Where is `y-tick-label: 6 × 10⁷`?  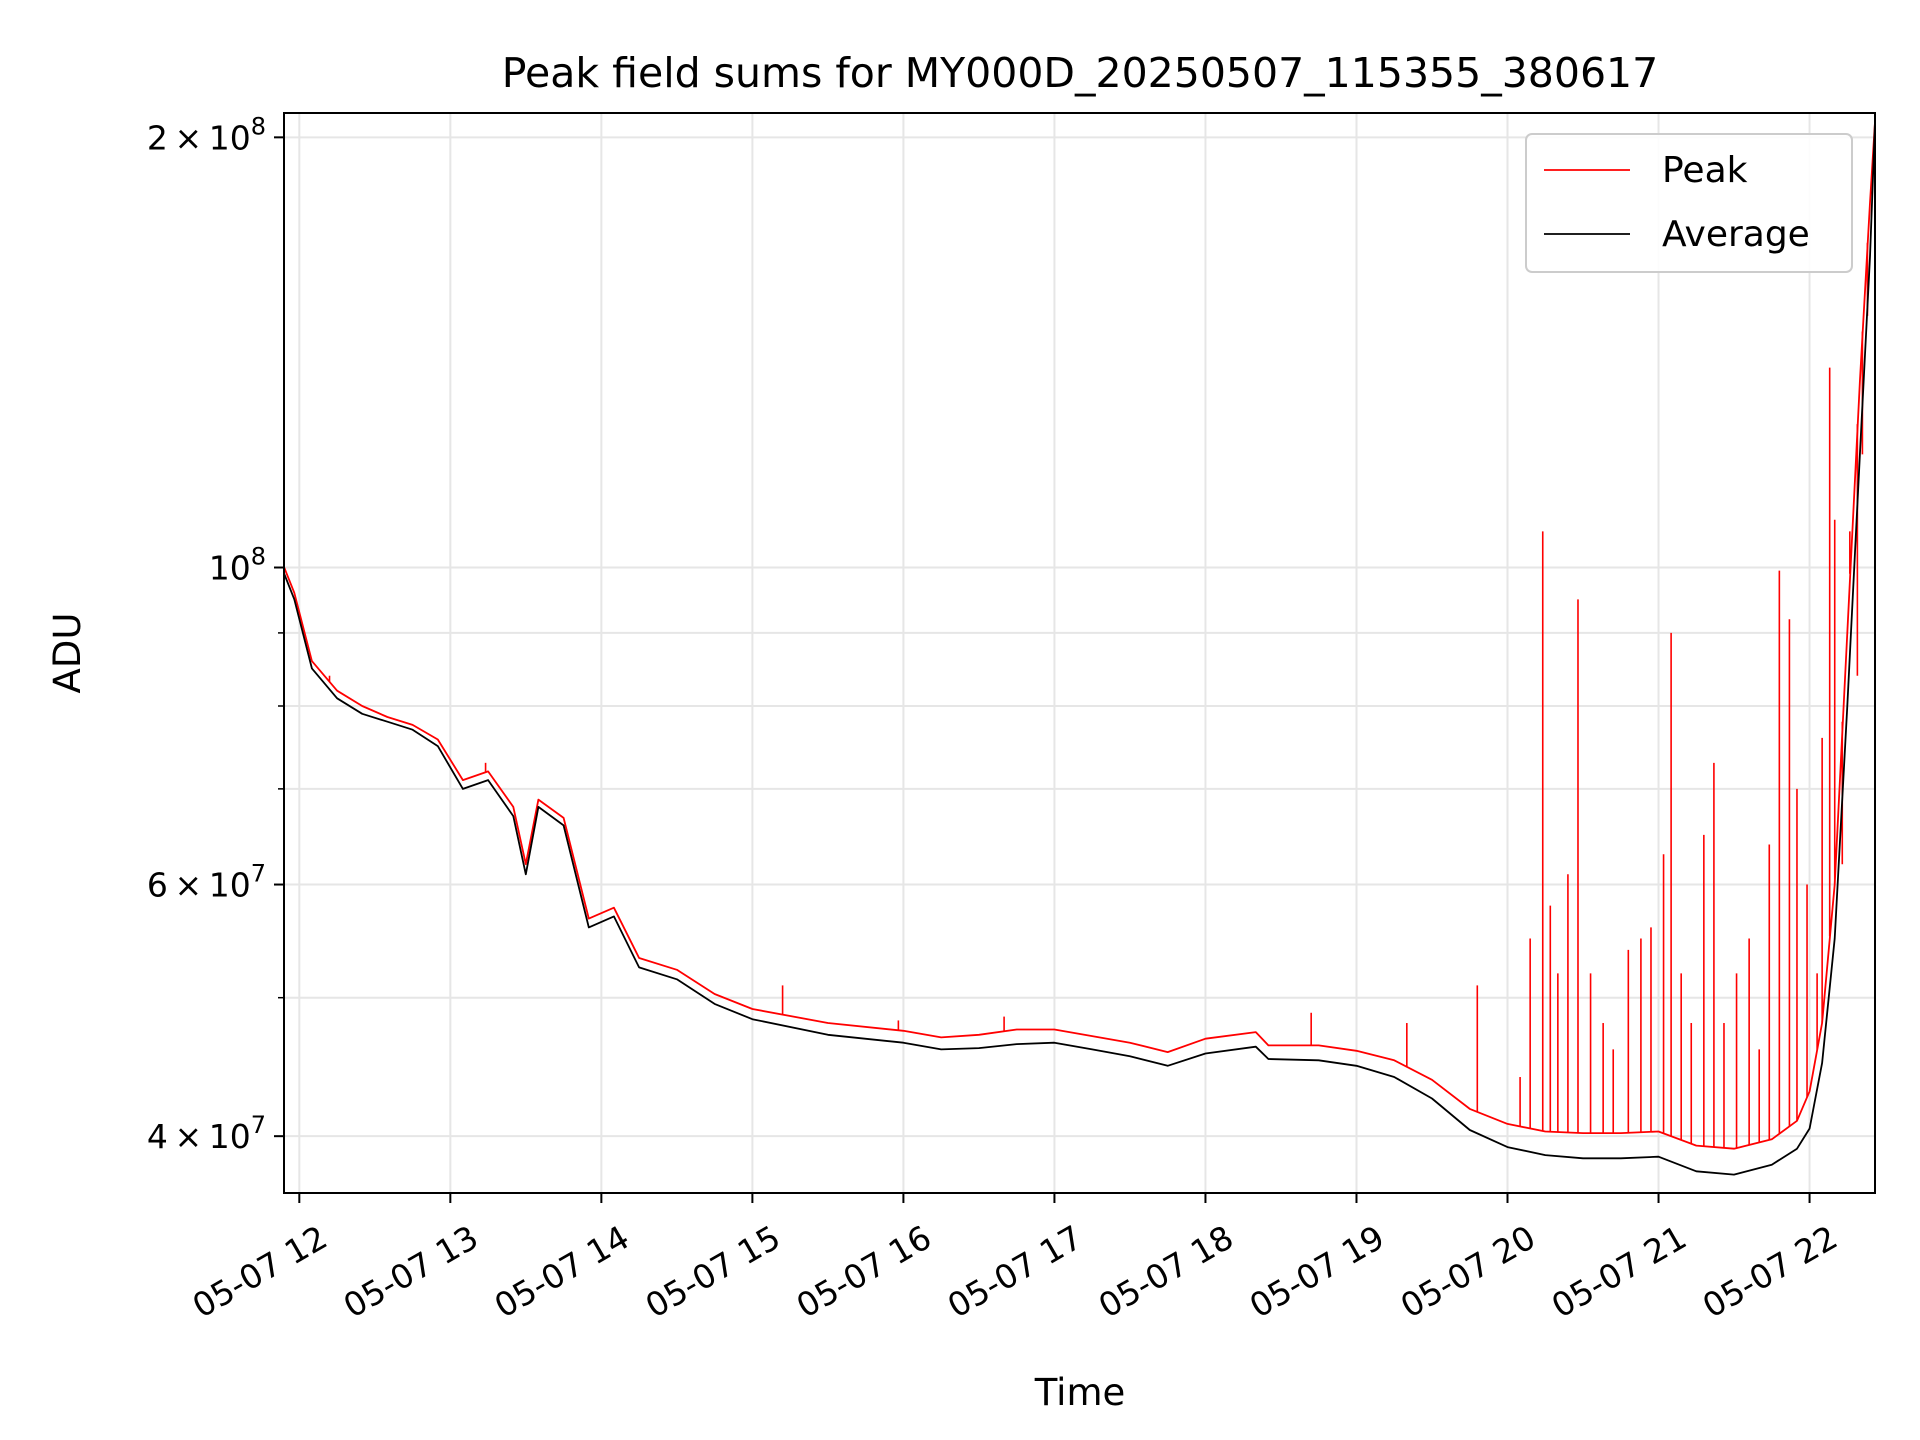 y-tick-label: 6 × 10⁷ is located at coordinates (206, 882).